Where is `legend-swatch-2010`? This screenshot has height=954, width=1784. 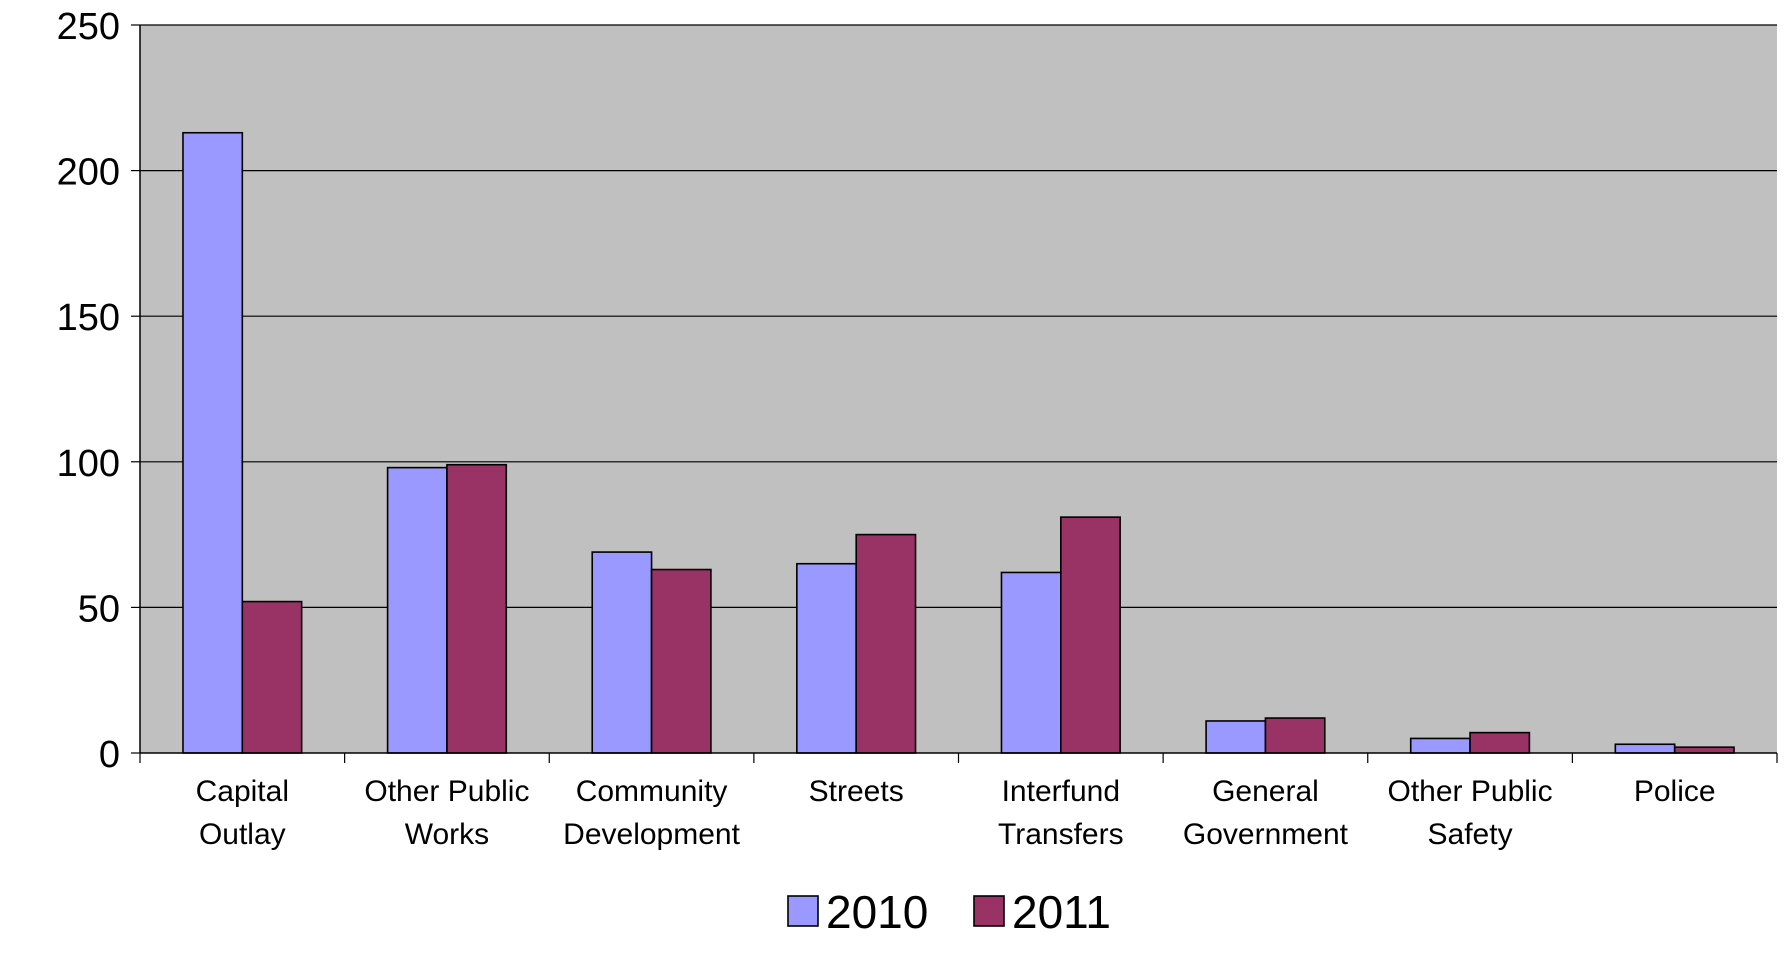
legend-swatch-2010 is located at coordinates (803, 911).